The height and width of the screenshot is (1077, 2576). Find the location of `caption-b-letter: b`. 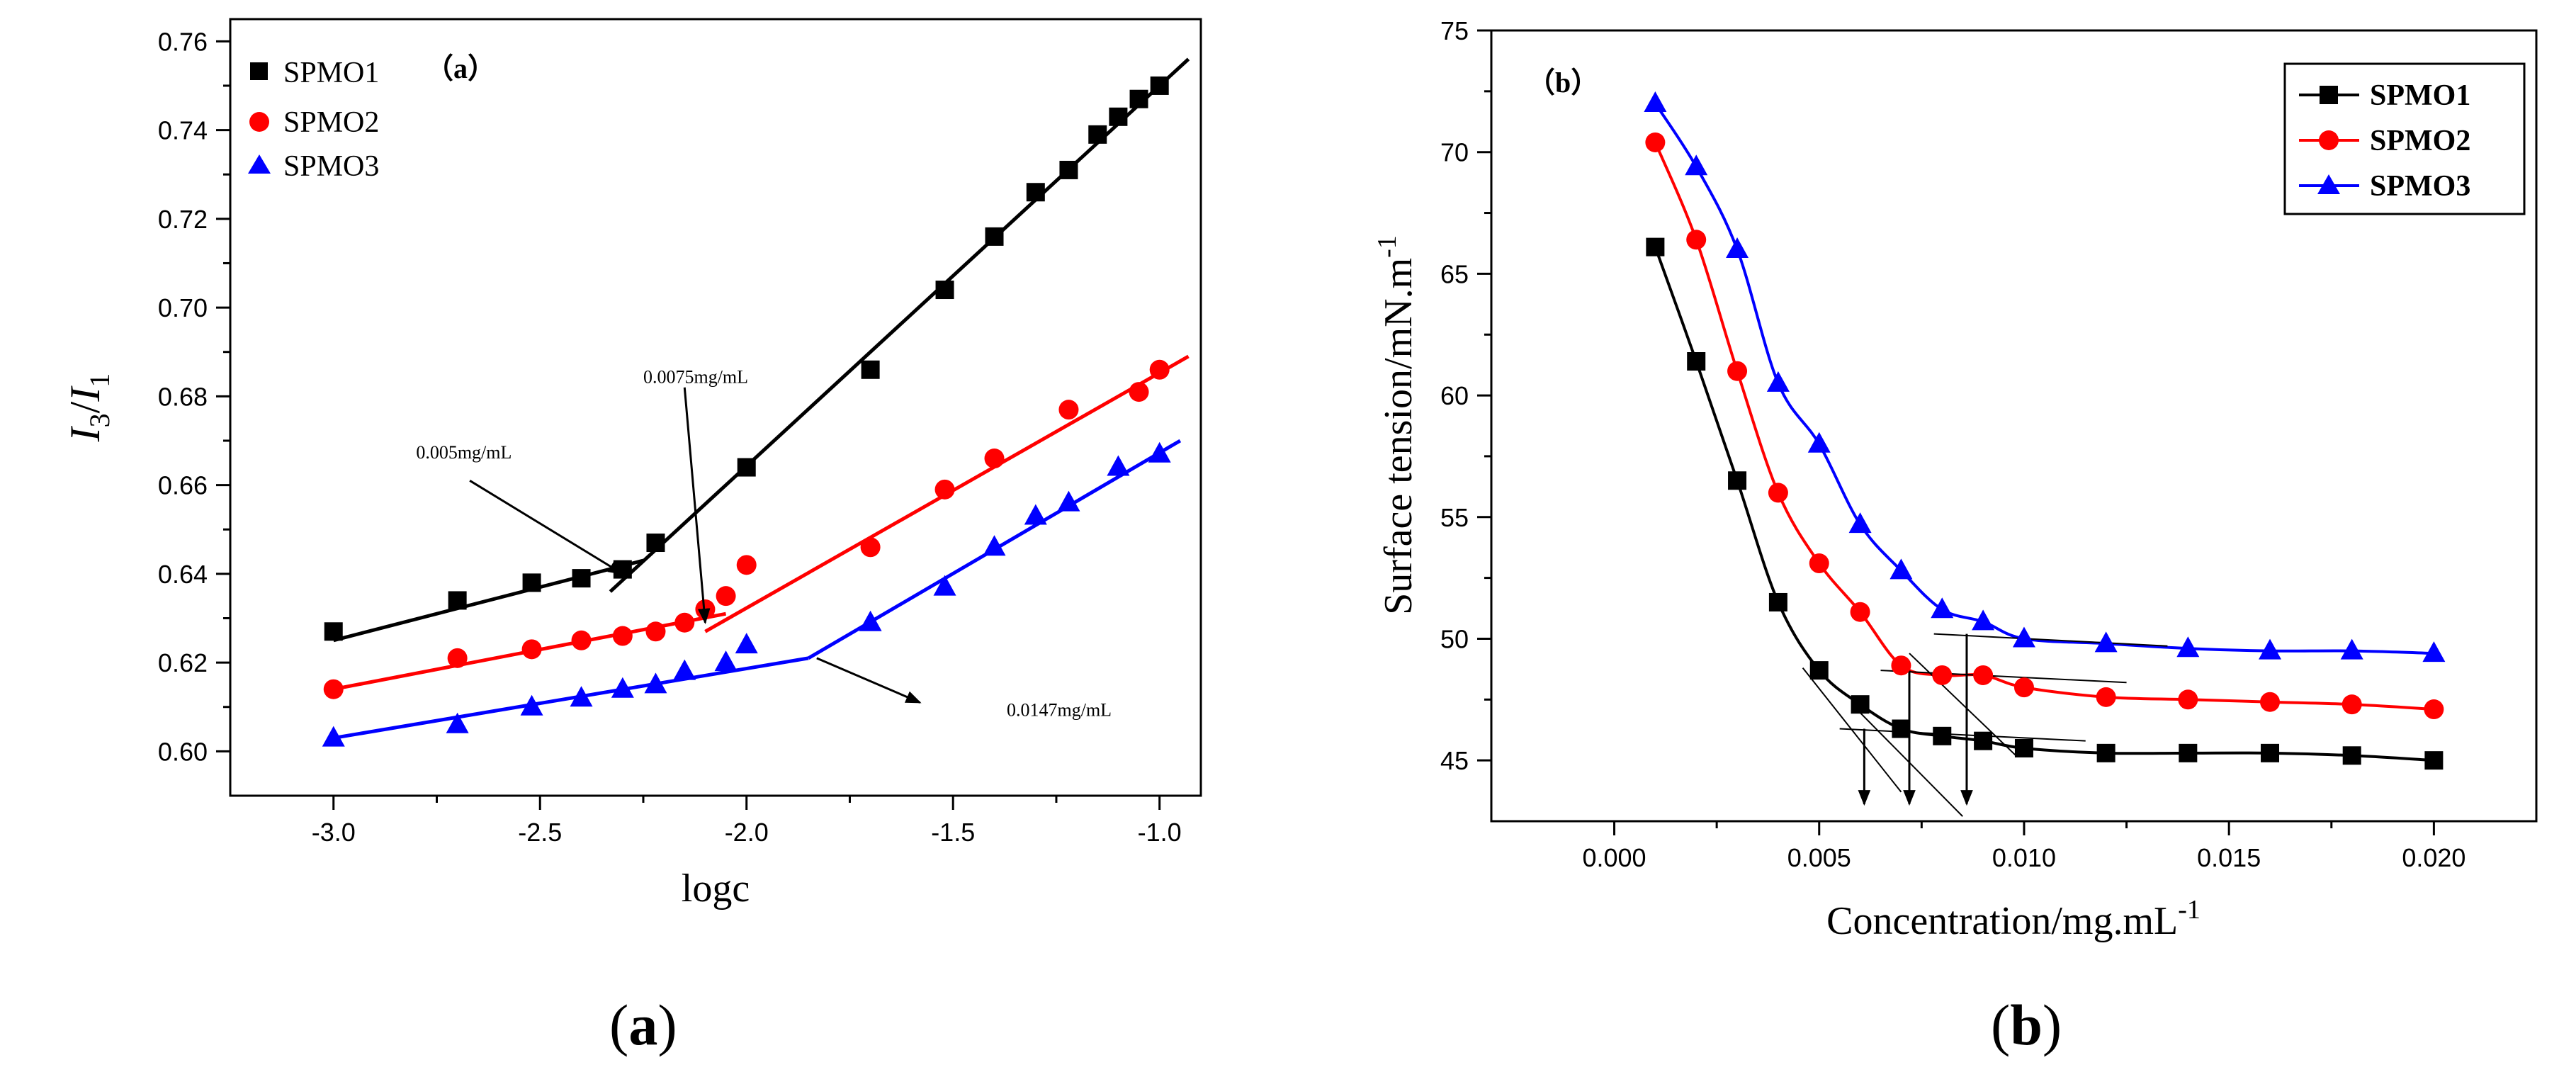

caption-b-letter: b is located at coordinates (2026, 1025).